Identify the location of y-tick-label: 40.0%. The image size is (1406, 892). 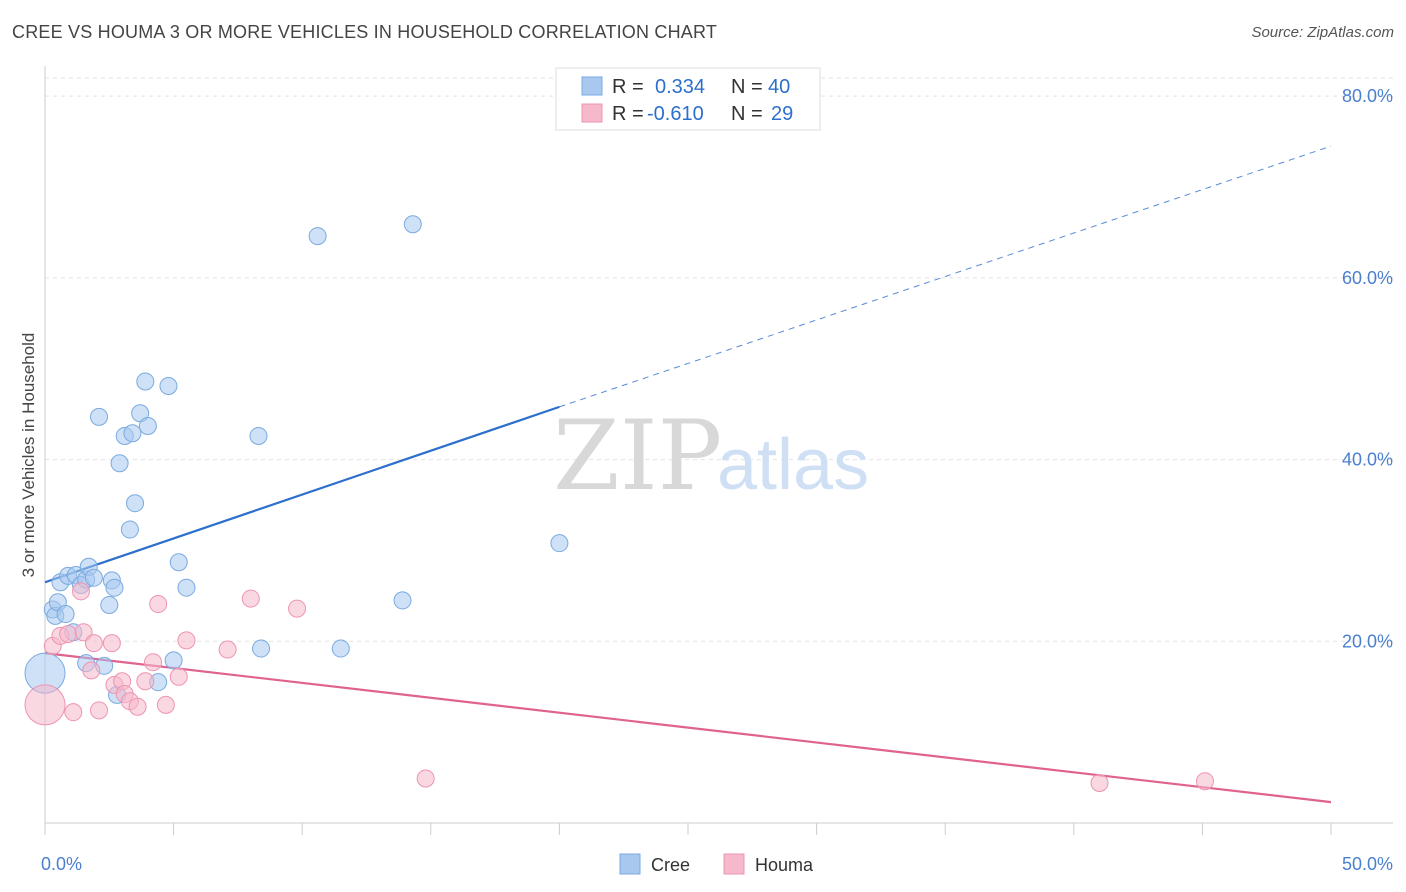
(1367, 460).